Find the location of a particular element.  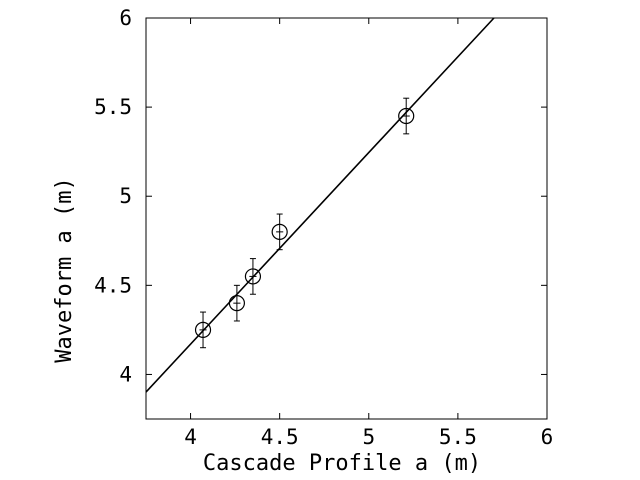

y-tick-label: 4.5 is located at coordinates (113, 285).